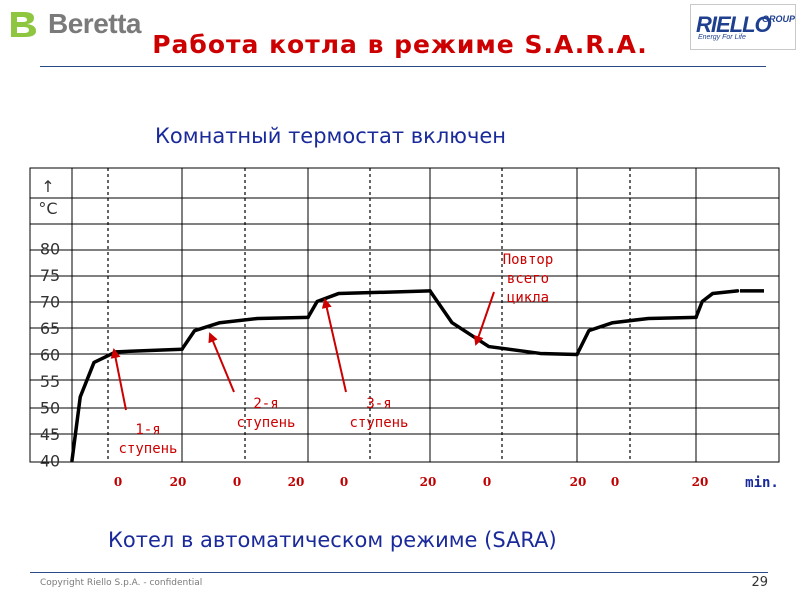 Image resolution: width=800 pixels, height=600 pixels. Describe the element at coordinates (378, 404) in the screenshot. I see `annotation-text-3: 3-я` at that location.